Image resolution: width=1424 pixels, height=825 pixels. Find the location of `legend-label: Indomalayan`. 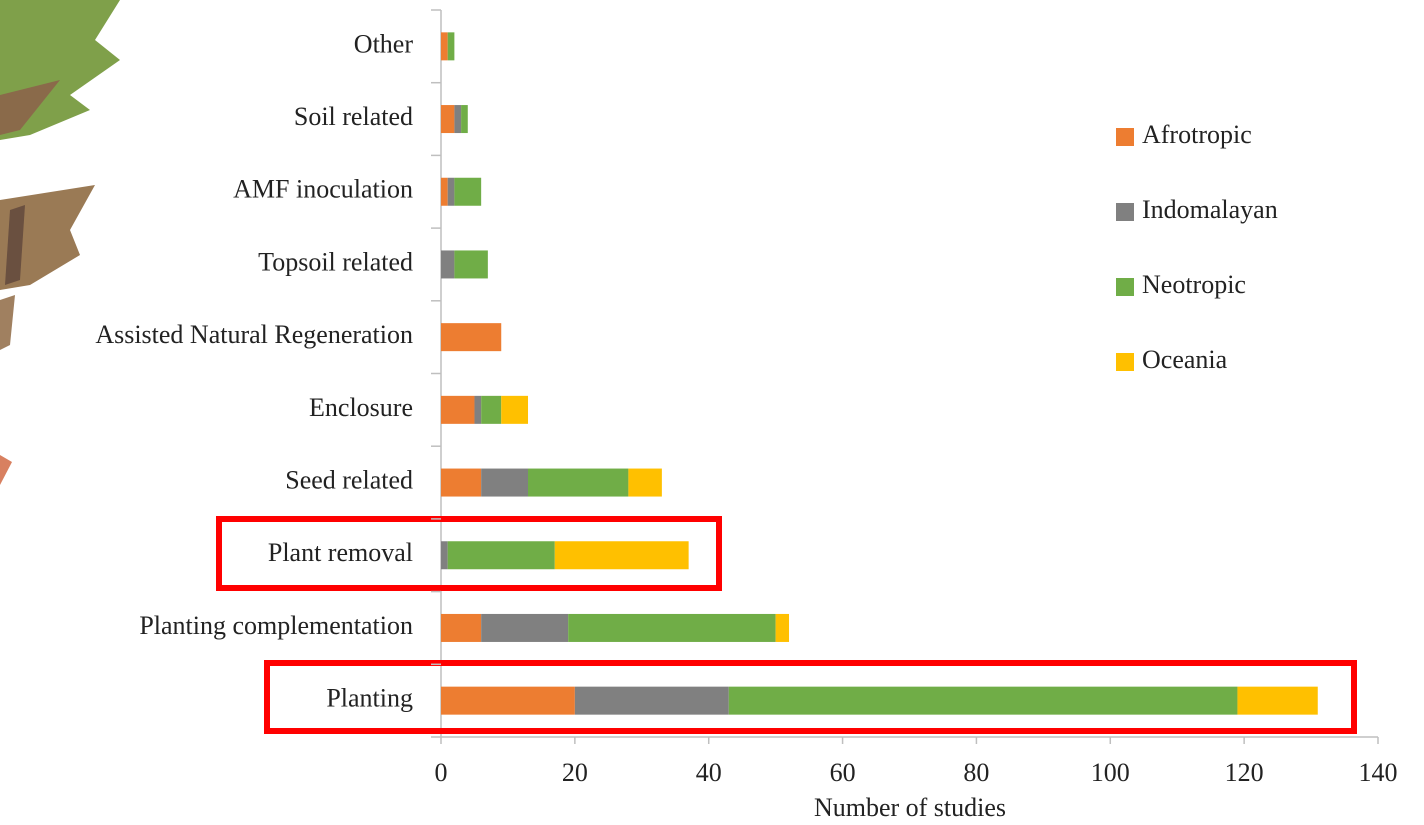

legend-label: Indomalayan is located at coordinates (1210, 209).